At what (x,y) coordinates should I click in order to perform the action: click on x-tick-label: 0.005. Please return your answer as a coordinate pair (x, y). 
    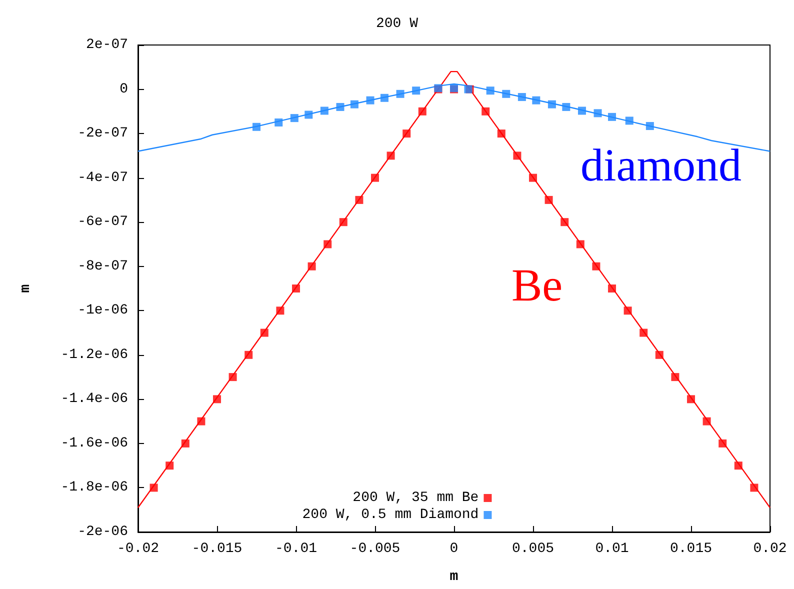
    Looking at the image, I should click on (533, 549).